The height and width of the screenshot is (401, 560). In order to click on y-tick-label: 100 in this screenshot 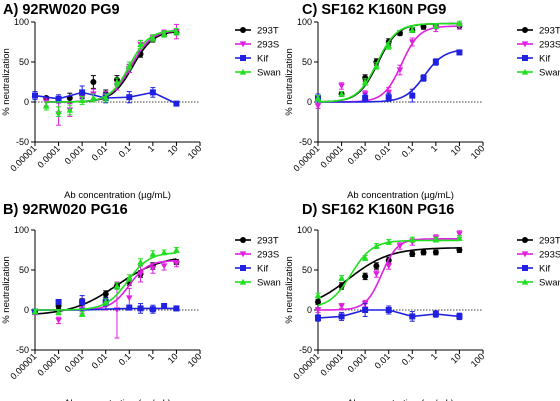, I will do `click(21, 22)`.